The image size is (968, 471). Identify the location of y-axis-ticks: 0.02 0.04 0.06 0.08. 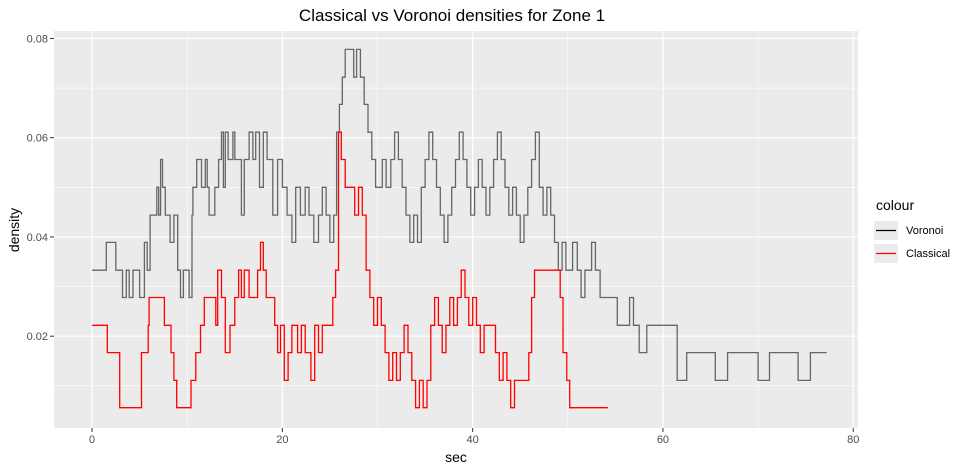
(40, 188).